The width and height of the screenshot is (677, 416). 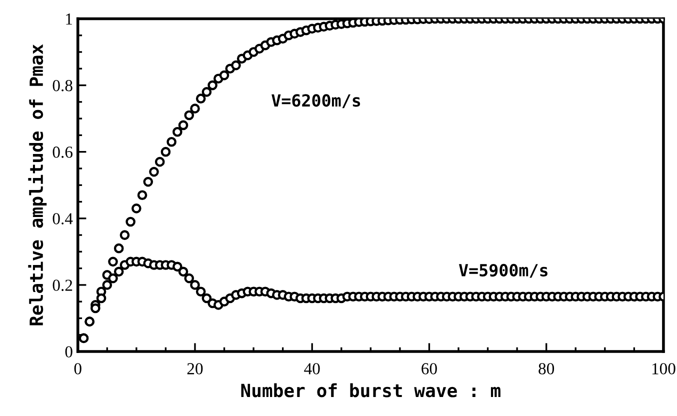 I want to click on x-tick-label: 100, so click(x=664, y=368).